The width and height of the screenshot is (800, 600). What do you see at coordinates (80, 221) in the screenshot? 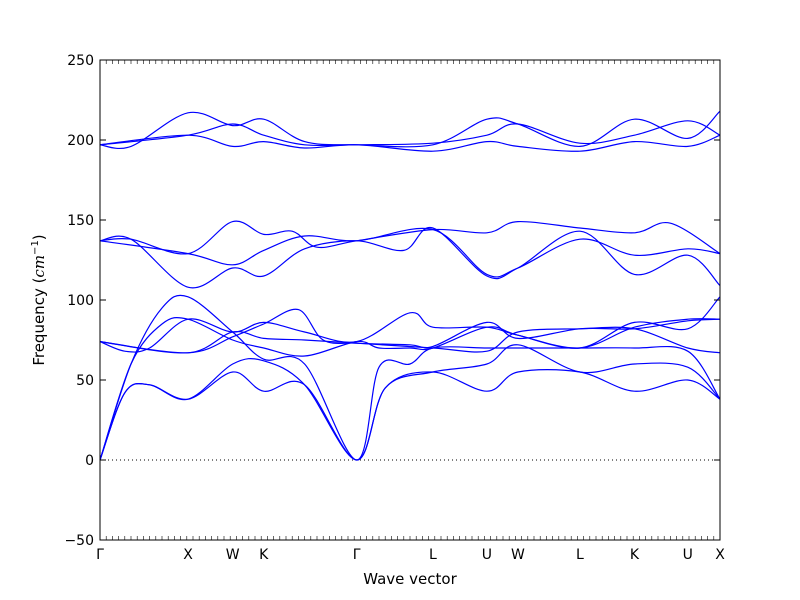
I see `y-tick-label: 150` at bounding box center [80, 221].